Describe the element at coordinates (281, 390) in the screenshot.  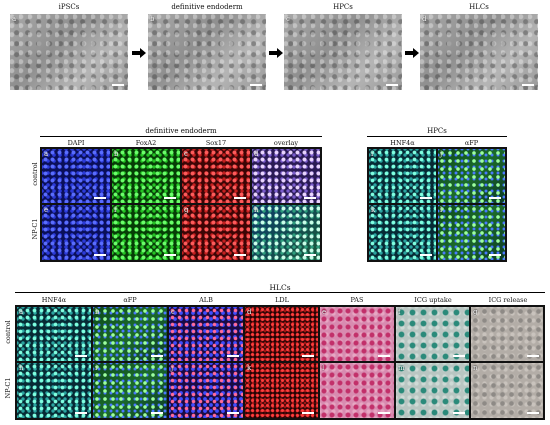
I see `hlc-micrograph-ldl-np-c1: k` at that location.